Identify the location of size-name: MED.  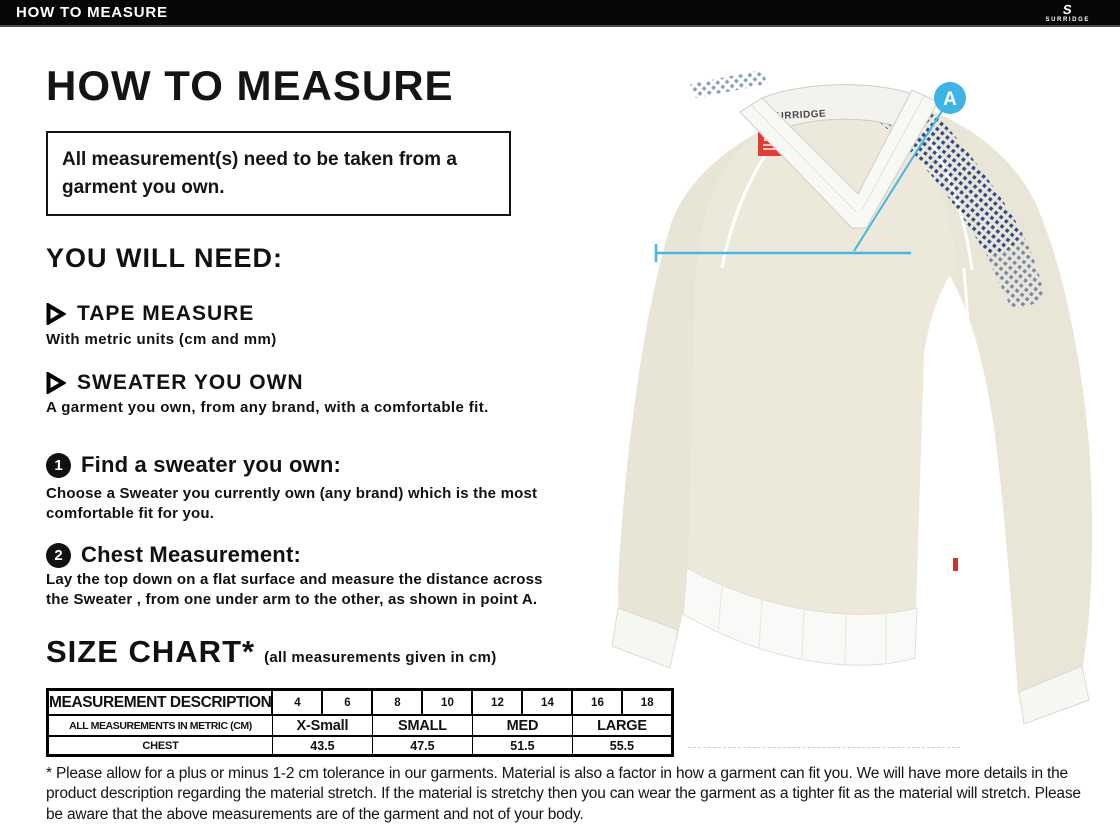
(522, 725).